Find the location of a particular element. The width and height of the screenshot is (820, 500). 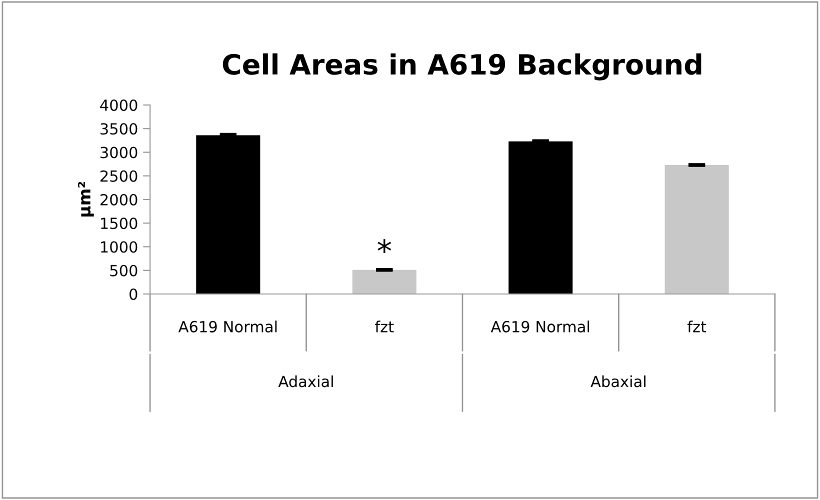

y-tick-label: 4000 is located at coordinates (119, 105).